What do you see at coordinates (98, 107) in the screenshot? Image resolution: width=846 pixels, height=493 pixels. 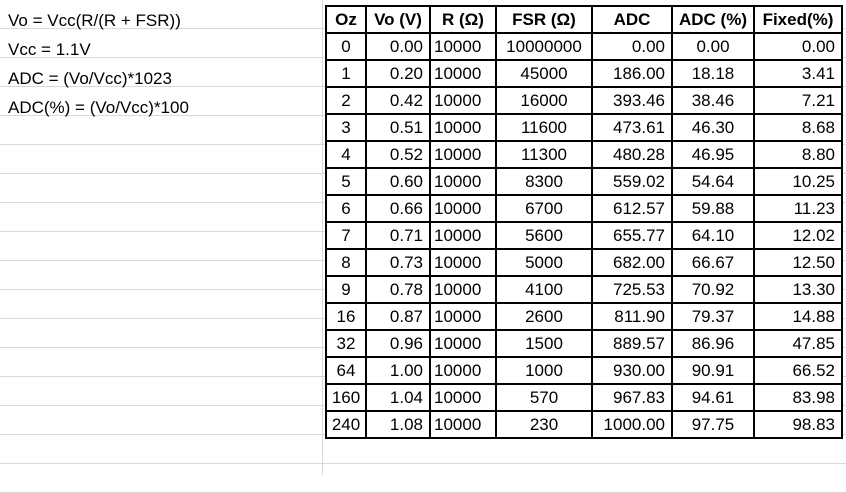 I see `formula-adc-pct: ADC(%) = (Vo/Vcc)*100` at bounding box center [98, 107].